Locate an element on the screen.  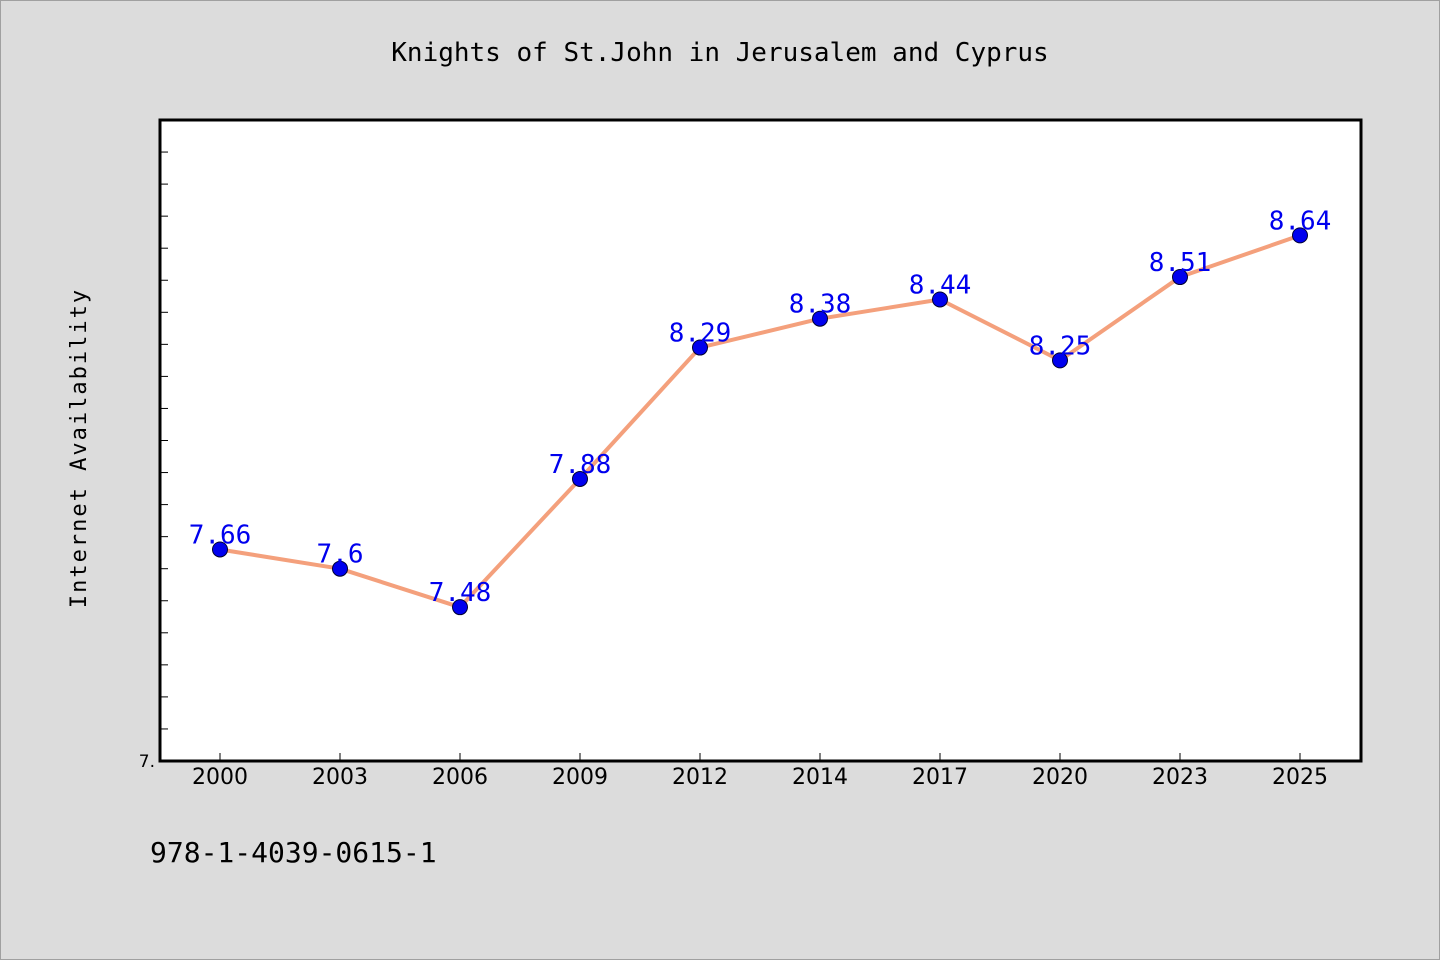
data-label: 8.38 is located at coordinates (820, 305).